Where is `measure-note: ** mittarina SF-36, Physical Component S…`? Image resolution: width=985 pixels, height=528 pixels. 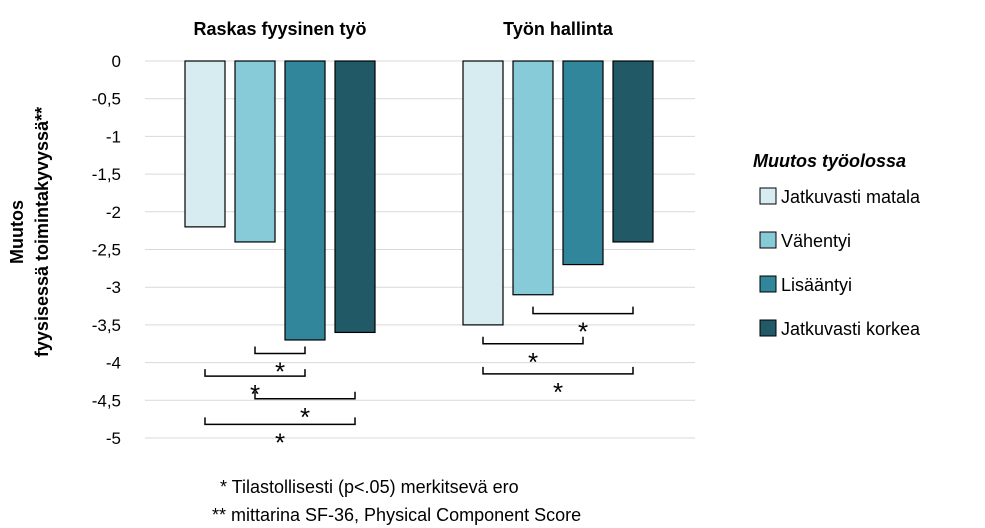
measure-note: ** mittarina SF-36, Physical Component S… is located at coordinates (397, 515).